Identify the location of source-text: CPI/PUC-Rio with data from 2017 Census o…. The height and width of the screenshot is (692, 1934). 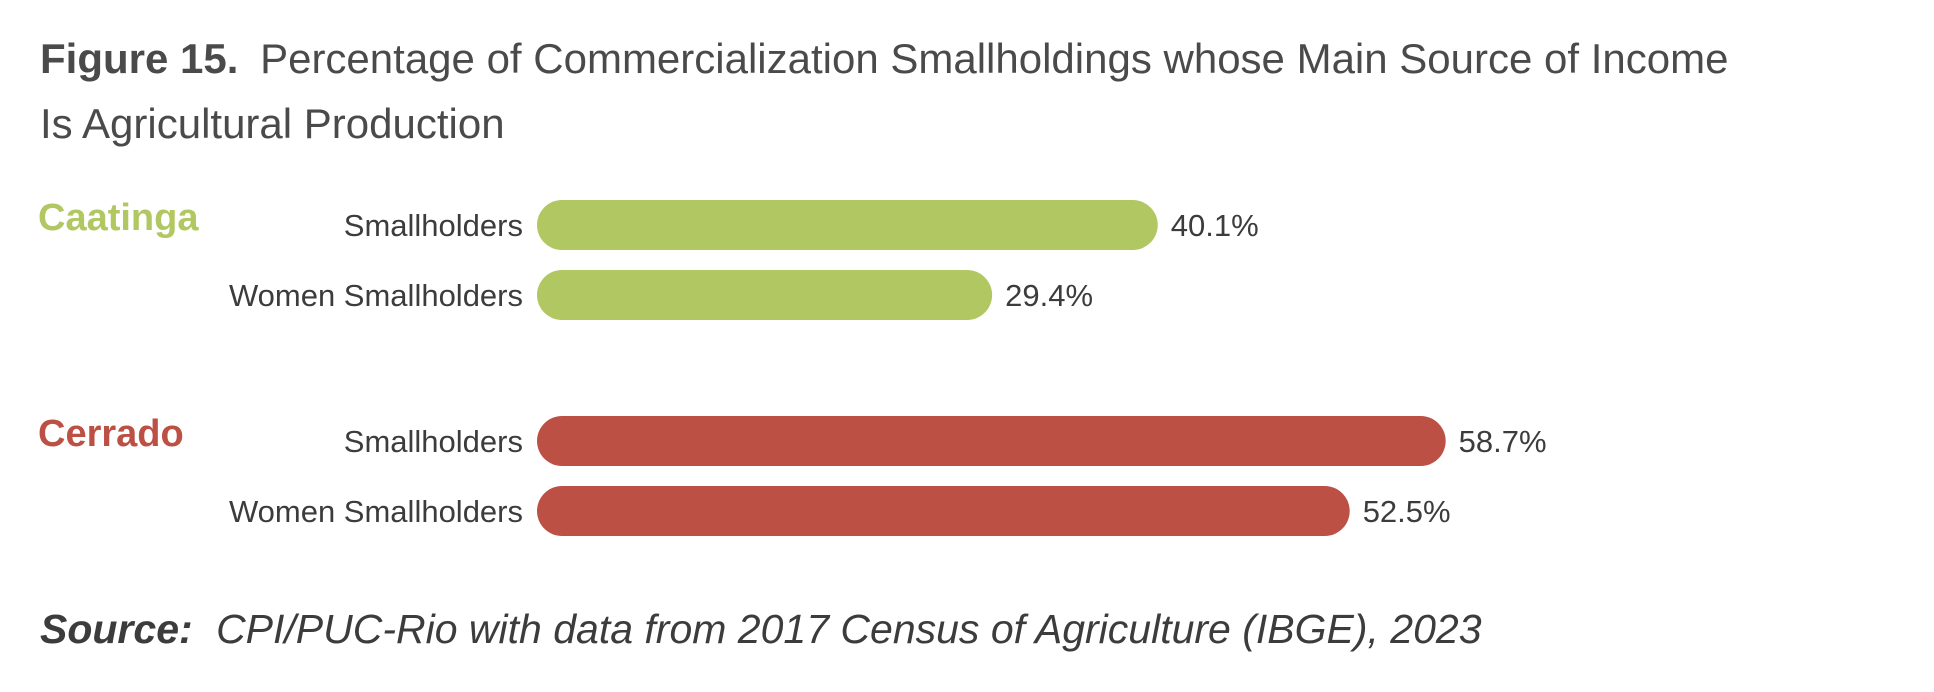
(849, 629).